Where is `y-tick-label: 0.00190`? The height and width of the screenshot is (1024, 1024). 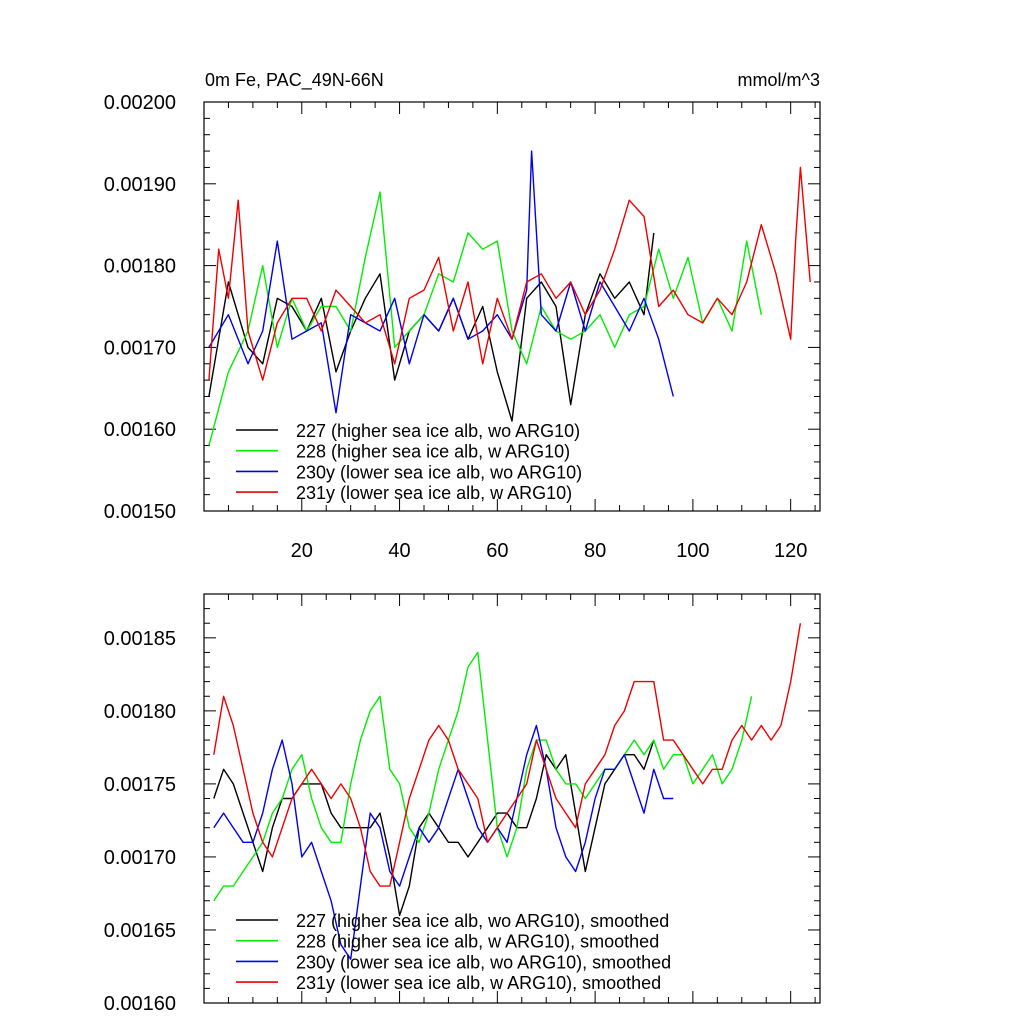
y-tick-label: 0.00190 is located at coordinates (140, 185).